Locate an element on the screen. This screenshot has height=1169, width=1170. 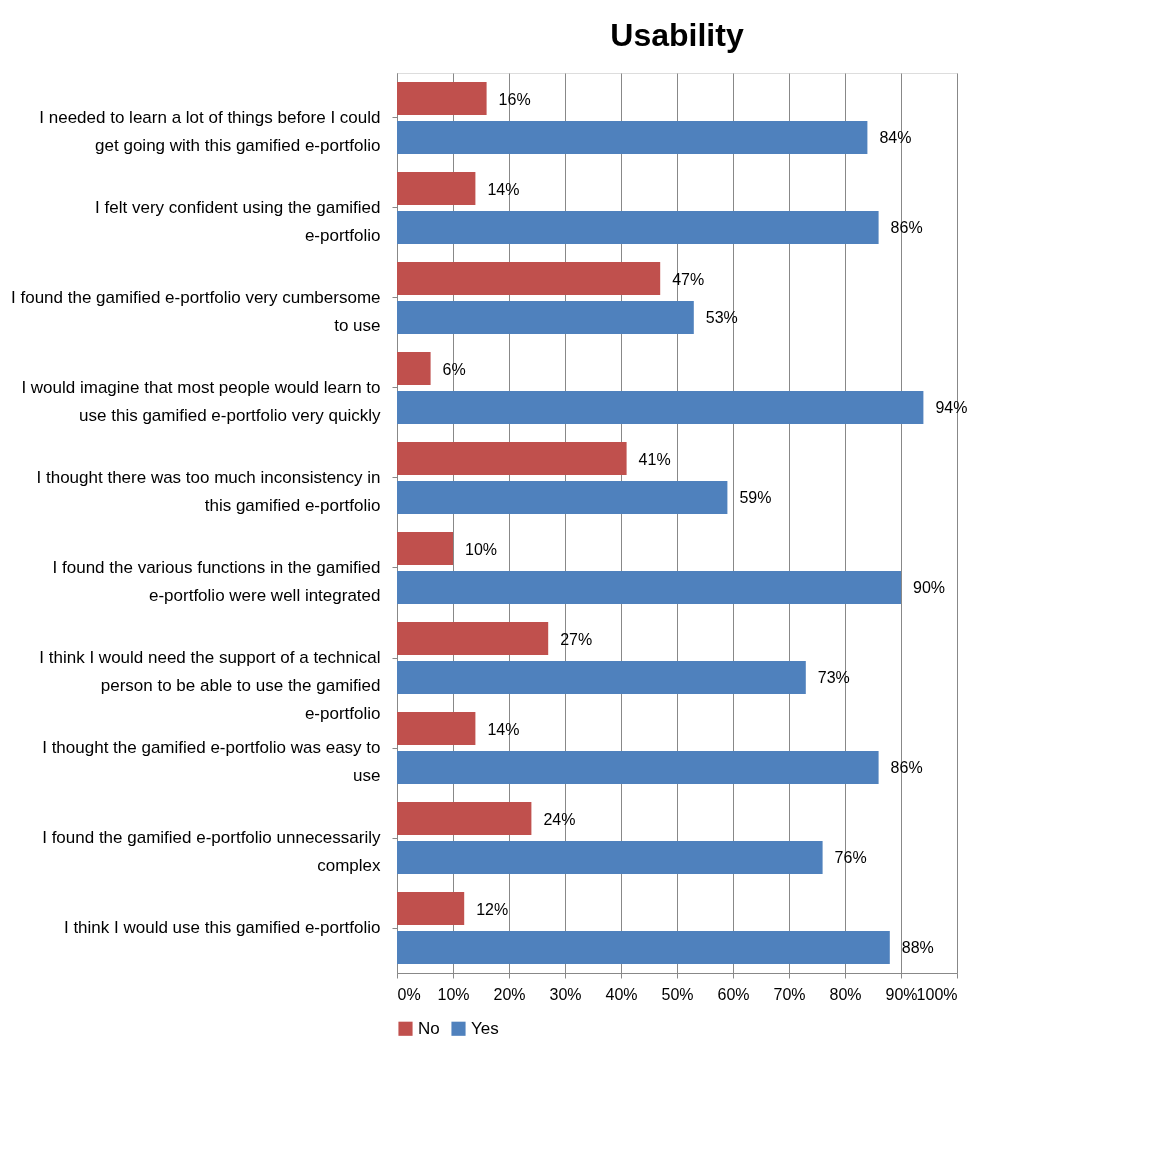
y-tick-label: I found the gamified e-portfolio very cumbersome to use is located at coordinates (196, 311).